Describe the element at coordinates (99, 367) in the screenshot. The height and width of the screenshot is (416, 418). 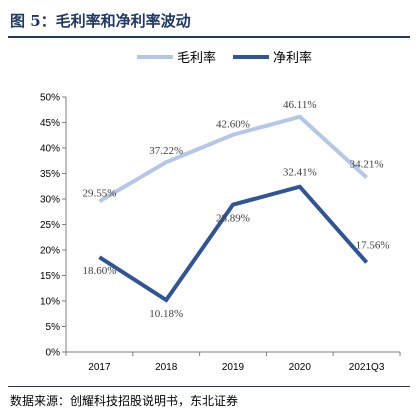
I see `x-tick-label: 2017` at that location.